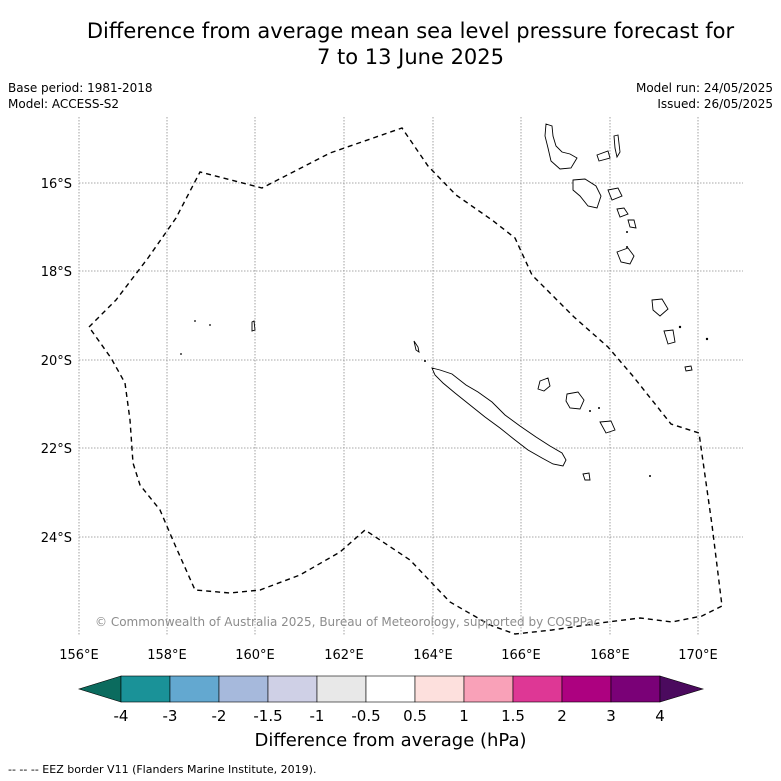  I want to click on colorbar, so click(391, 689).